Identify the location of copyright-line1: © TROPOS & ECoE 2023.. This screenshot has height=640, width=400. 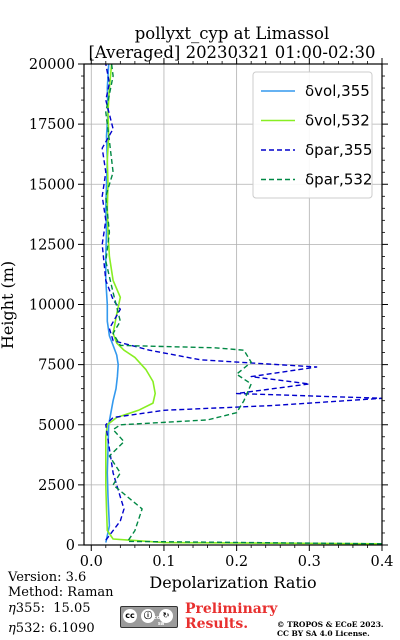
(330, 624).